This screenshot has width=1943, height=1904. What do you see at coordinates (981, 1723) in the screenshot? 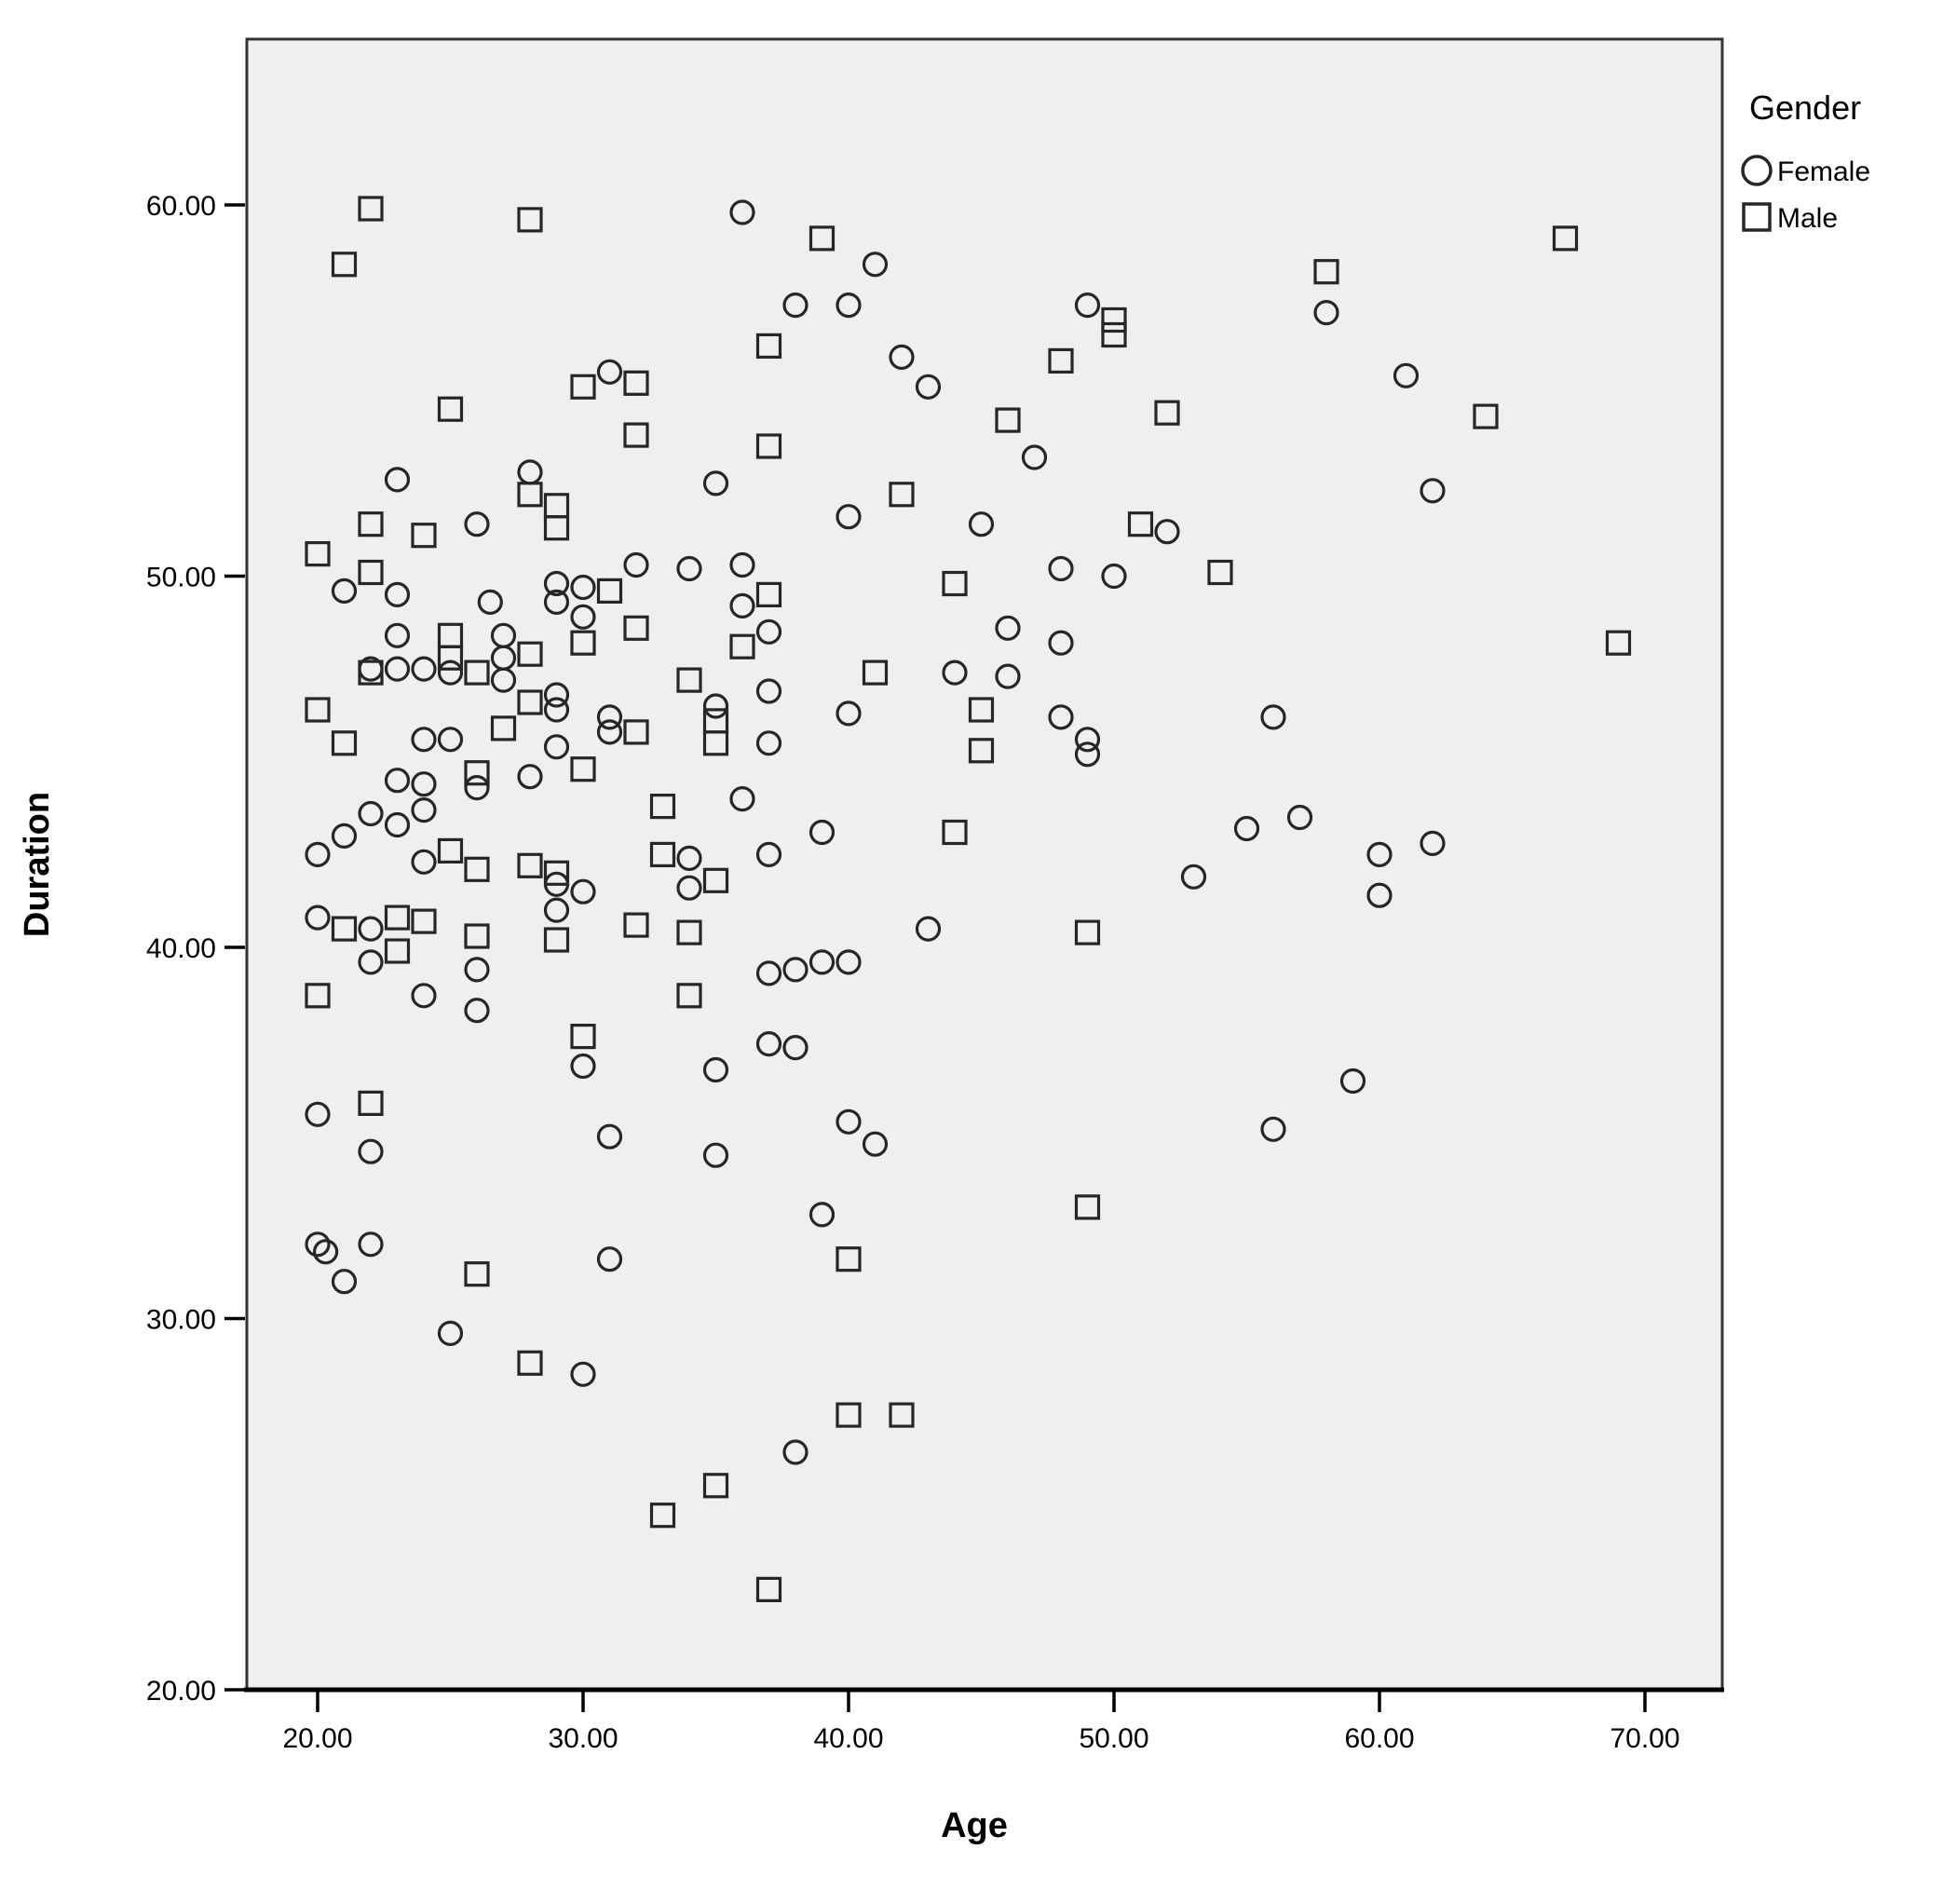
I see `x-axis-ticks: 20.00 30.00 40.00 50.00 60.00 70.00` at bounding box center [981, 1723].